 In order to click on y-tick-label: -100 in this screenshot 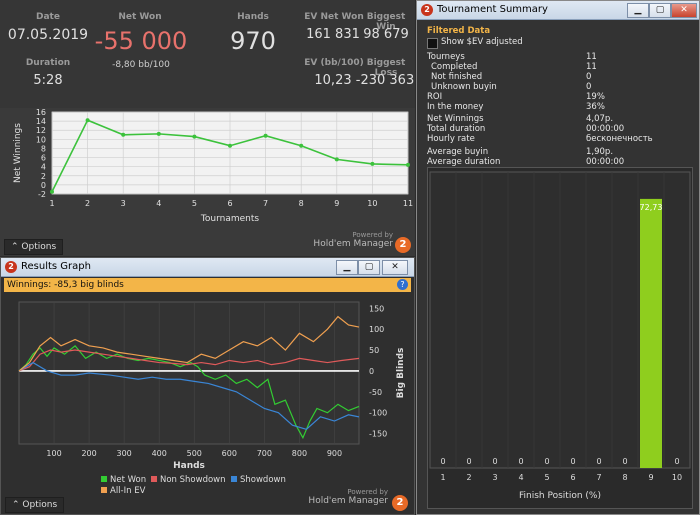, I will do `click(378, 413)`.